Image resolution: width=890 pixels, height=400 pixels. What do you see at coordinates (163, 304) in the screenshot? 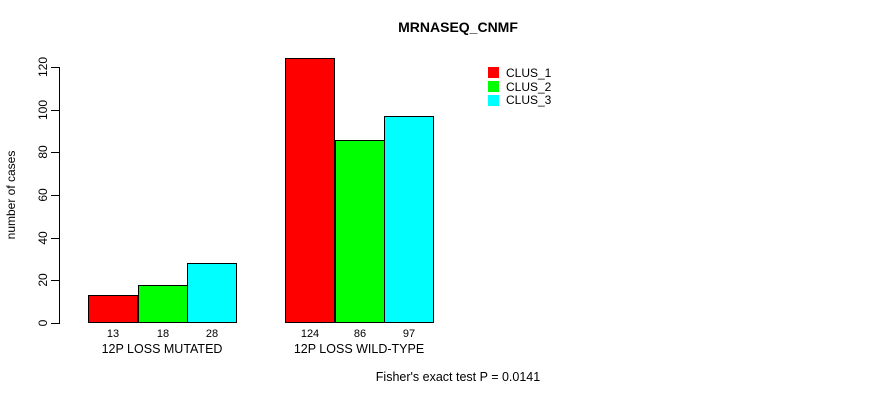
I see `bar-clus_2-group1` at bounding box center [163, 304].